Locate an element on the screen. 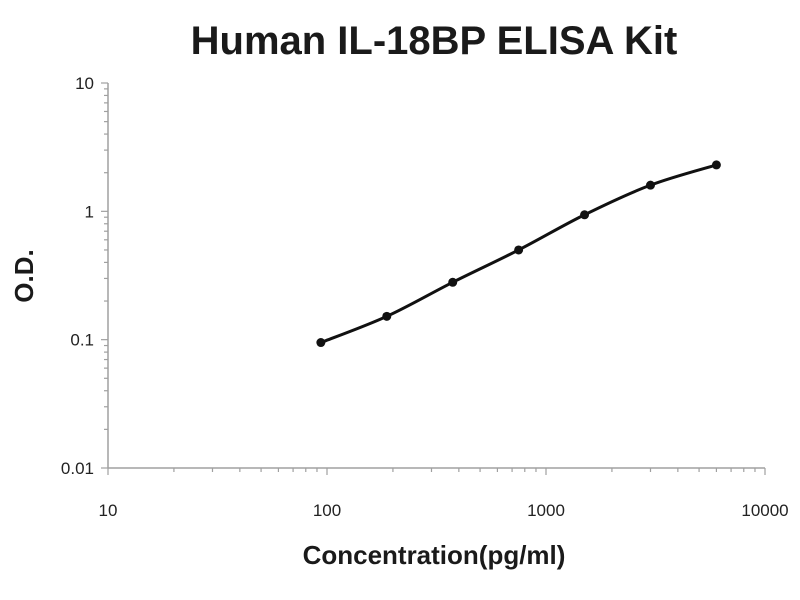 Image resolution: width=800 pixels, height=600 pixels. x-tick-label: 10000 is located at coordinates (764, 510).